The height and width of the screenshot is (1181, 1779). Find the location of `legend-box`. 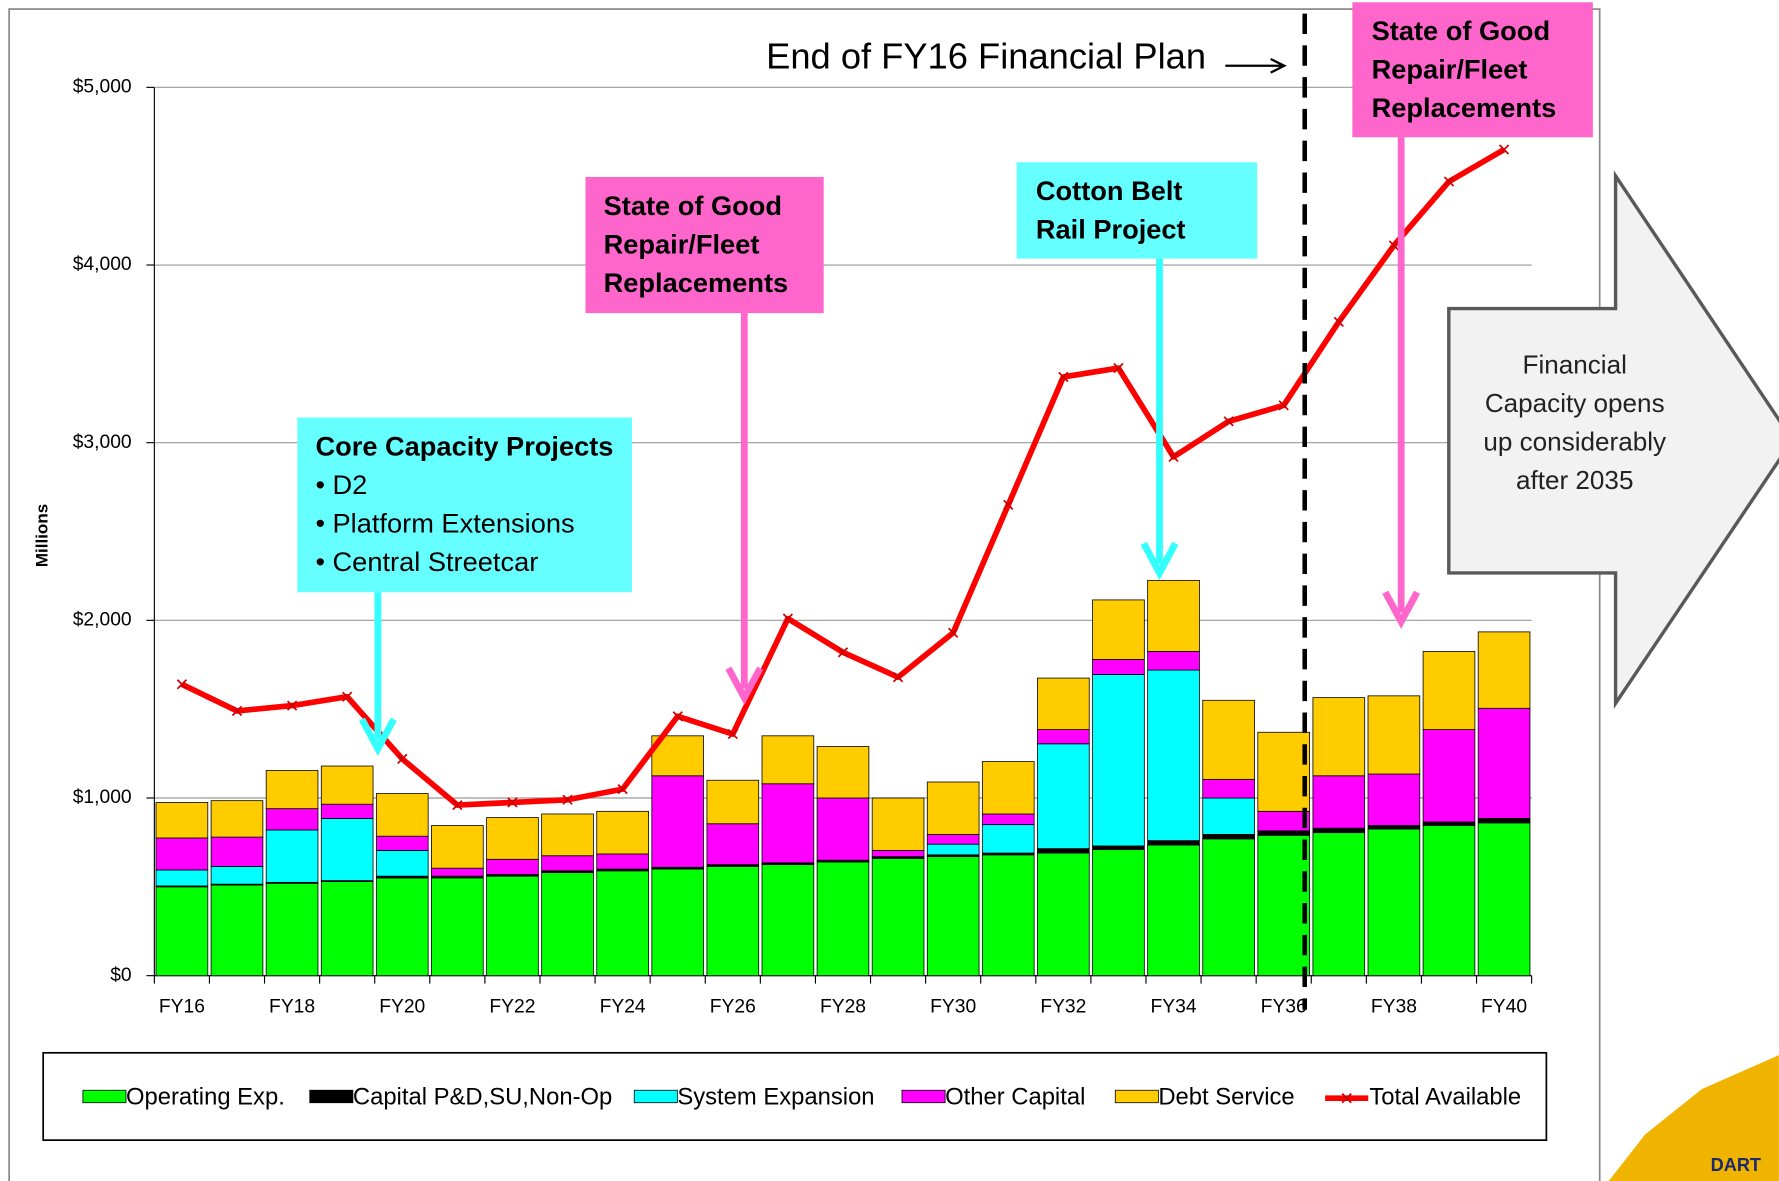

legend-box is located at coordinates (795, 1096).